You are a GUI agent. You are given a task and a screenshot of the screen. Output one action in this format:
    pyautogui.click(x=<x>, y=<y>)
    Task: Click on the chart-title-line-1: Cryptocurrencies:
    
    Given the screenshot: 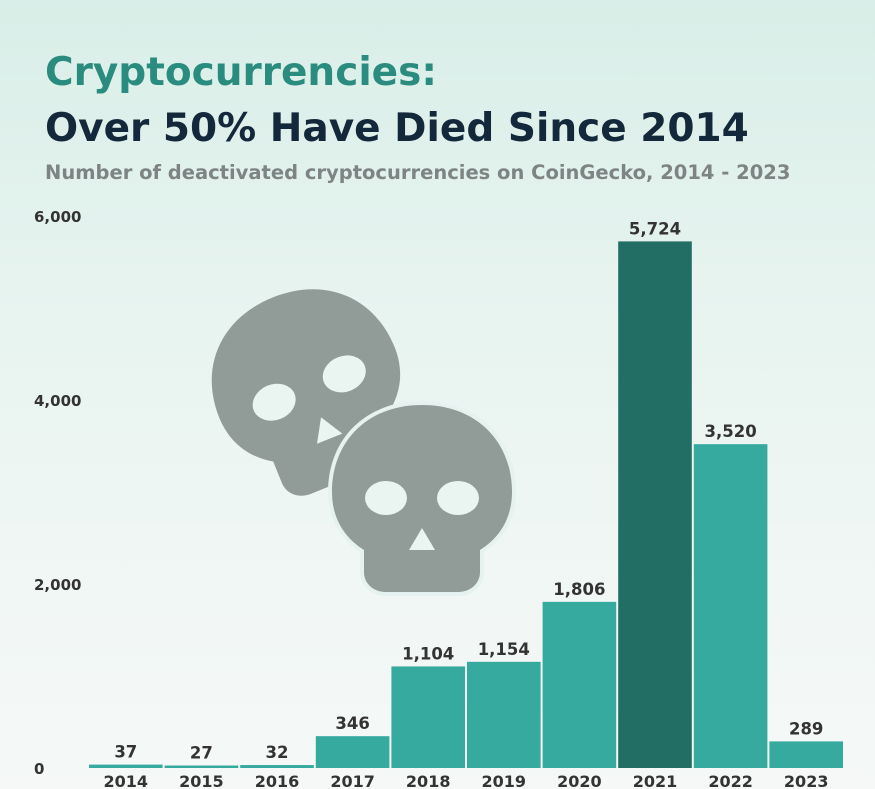 What is the action you would take?
    pyautogui.click(x=241, y=72)
    